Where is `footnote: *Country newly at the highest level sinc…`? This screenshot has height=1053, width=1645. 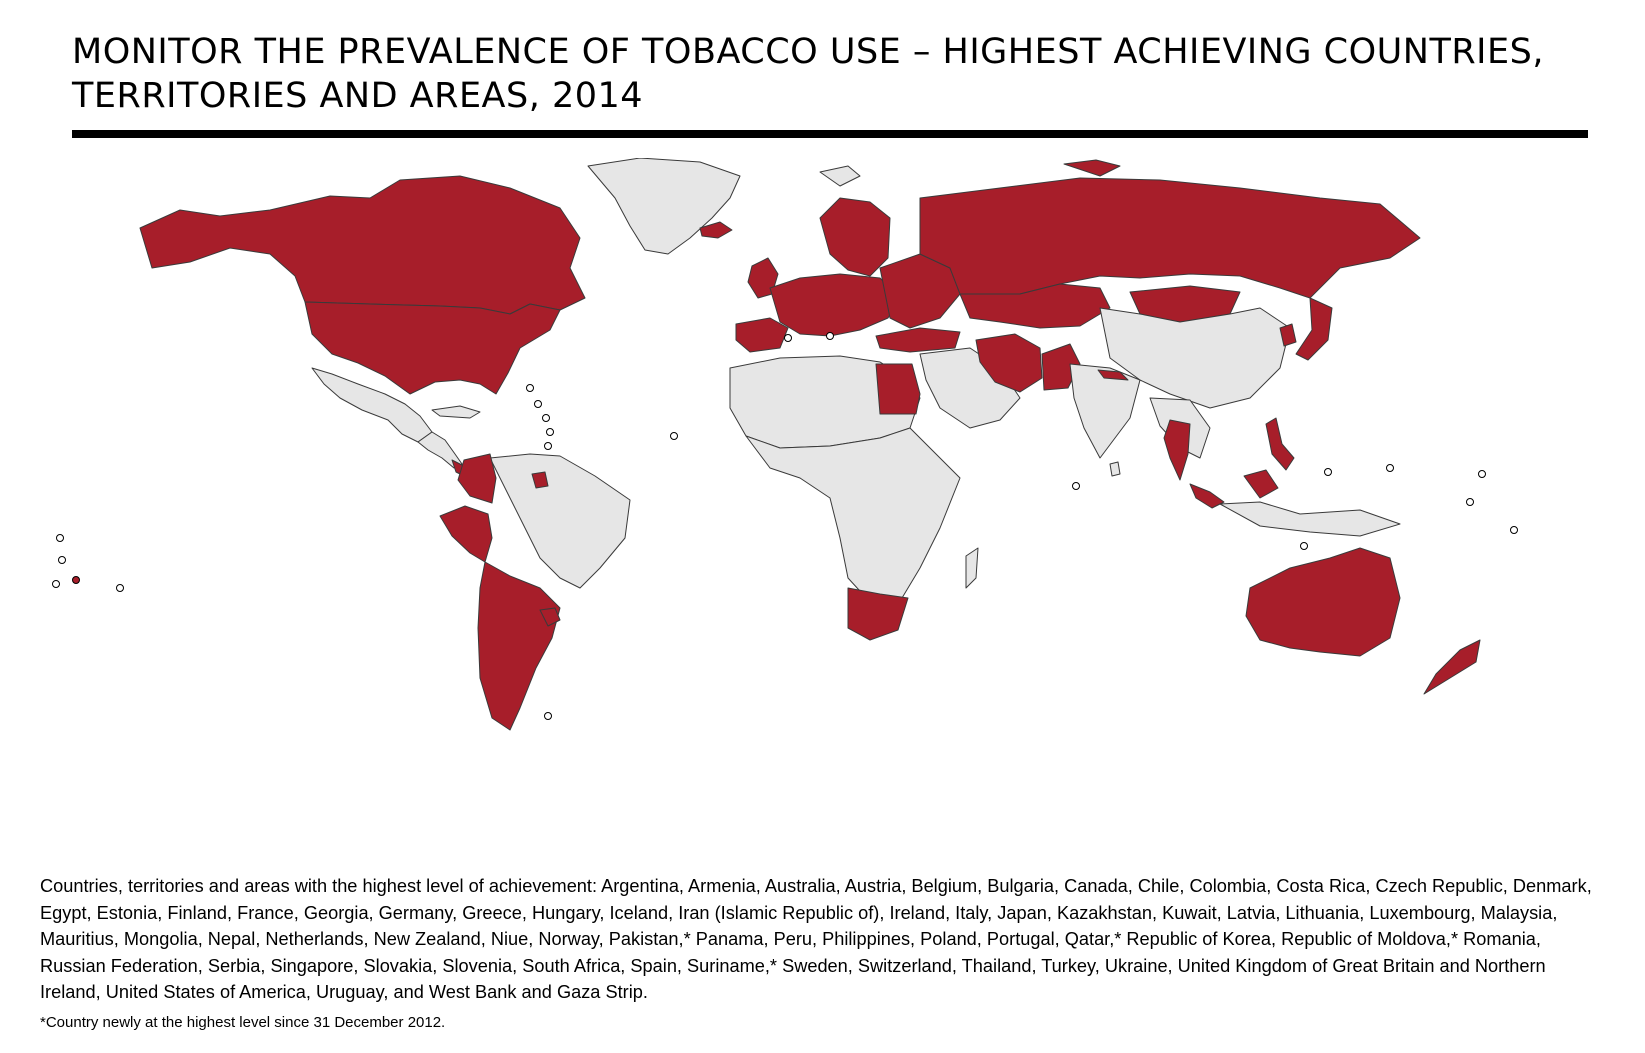 footnote: *Country newly at the highest level sinc… is located at coordinates (243, 1022).